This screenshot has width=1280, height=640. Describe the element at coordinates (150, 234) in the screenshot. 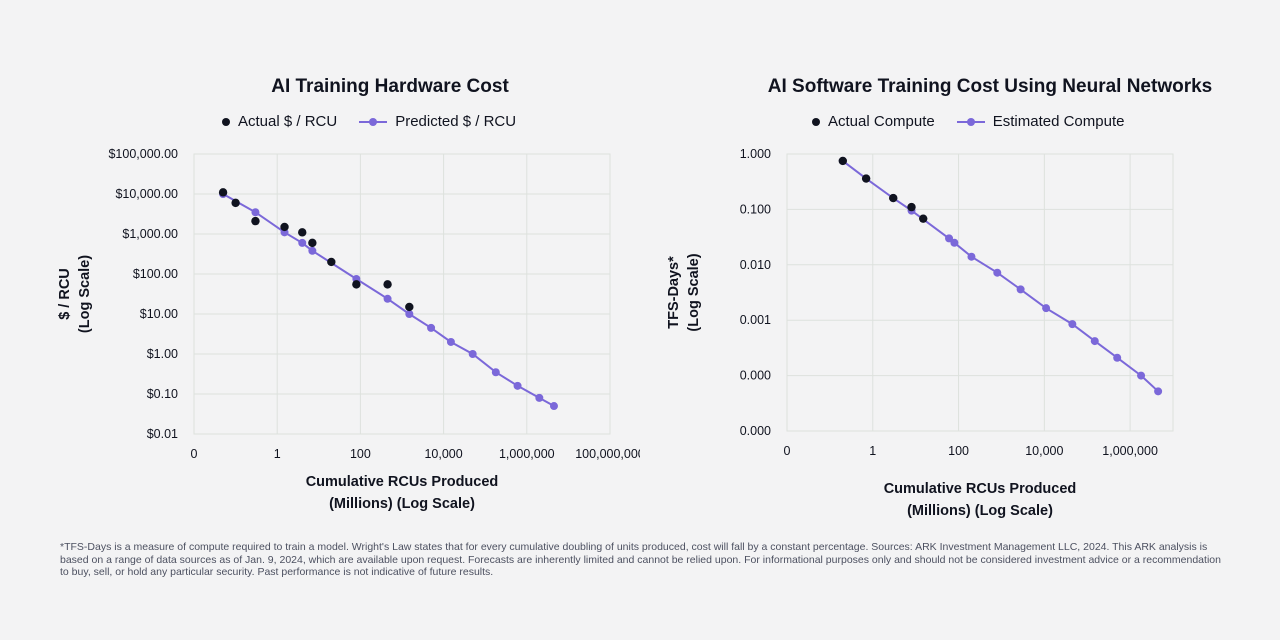

I see `left-y-tick-label: $1,000.00` at that location.